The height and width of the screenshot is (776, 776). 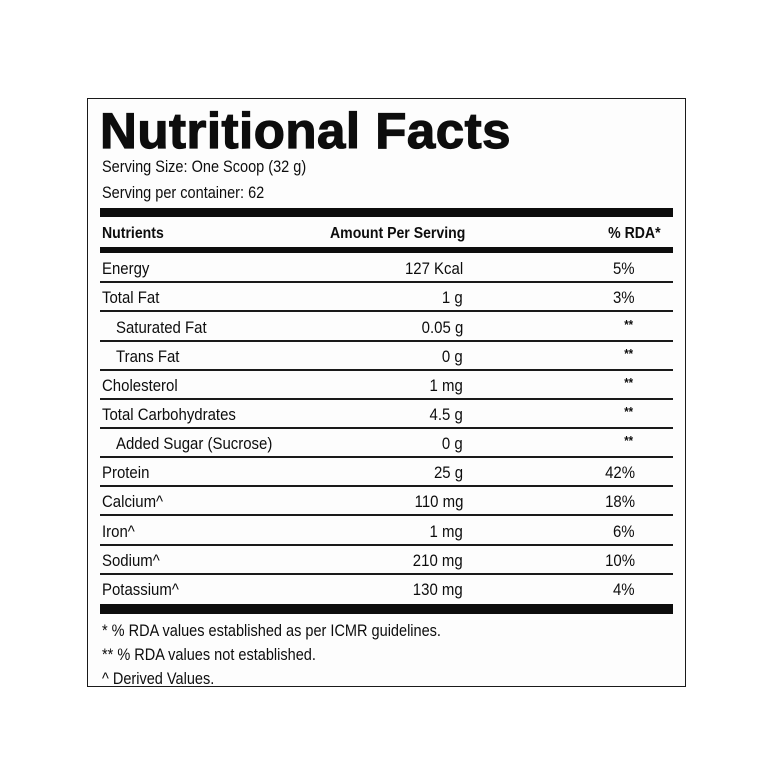 I want to click on nutrient-rda: 4%, so click(x=624, y=589).